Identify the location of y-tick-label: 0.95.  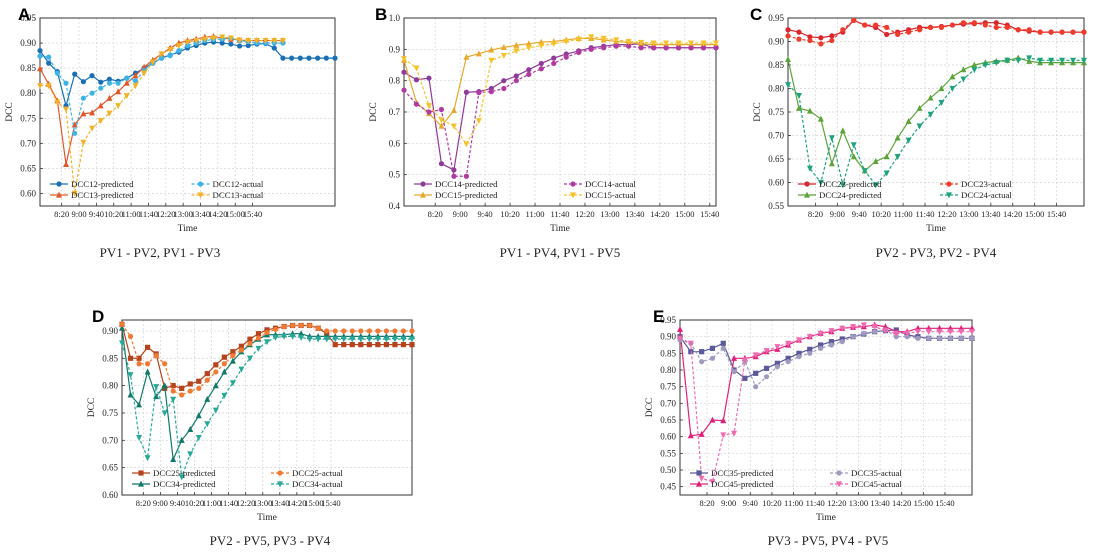
(776, 18).